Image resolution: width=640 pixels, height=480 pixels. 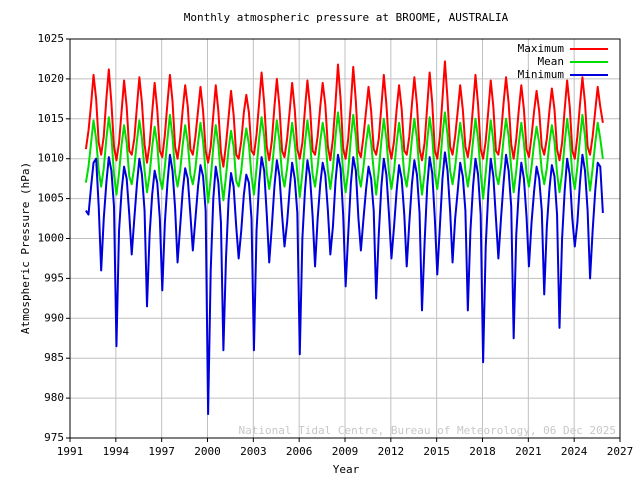 What do you see at coordinates (25, 248) in the screenshot?
I see `y-axis-label: Atmospheric Pressure (hPa)` at bounding box center [25, 248].